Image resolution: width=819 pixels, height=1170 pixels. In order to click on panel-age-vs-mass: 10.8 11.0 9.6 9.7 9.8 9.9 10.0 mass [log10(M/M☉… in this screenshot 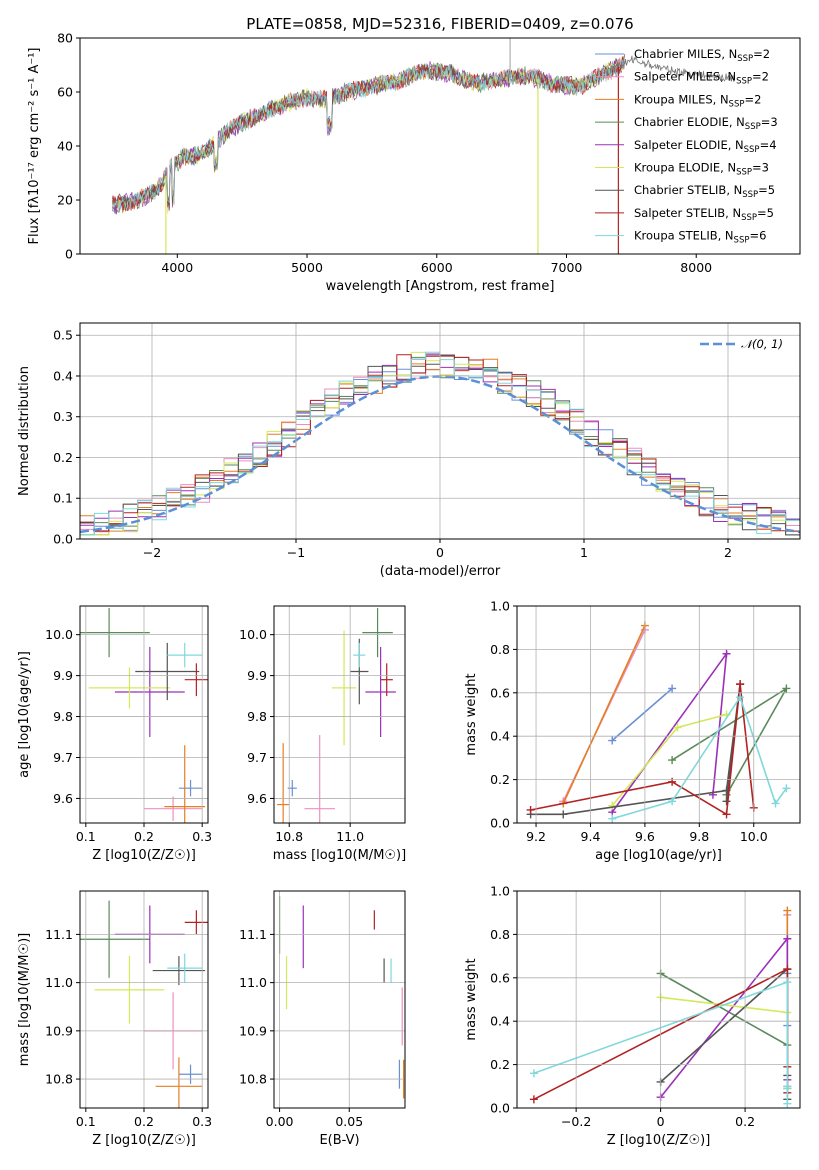, I will do `click(322, 734)`.